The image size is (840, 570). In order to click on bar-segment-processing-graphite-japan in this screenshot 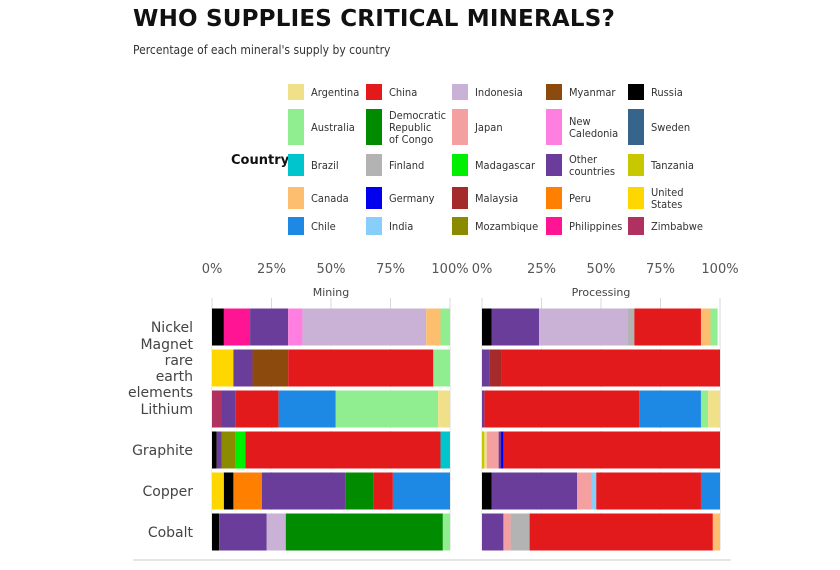, I will do `click(492, 450)`.